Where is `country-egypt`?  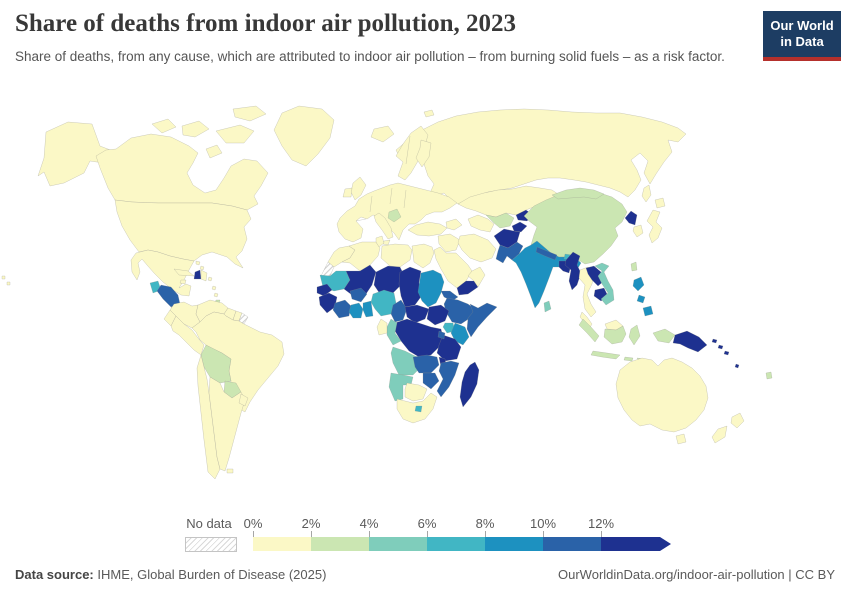
country-egypt is located at coordinates (423, 256).